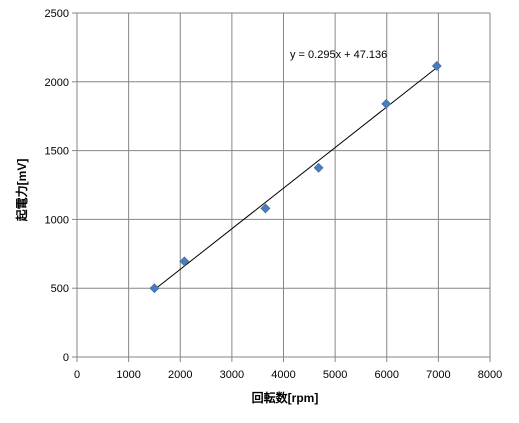  Describe the element at coordinates (57, 152) in the screenshot. I see `y-tick-label: 1500` at that location.